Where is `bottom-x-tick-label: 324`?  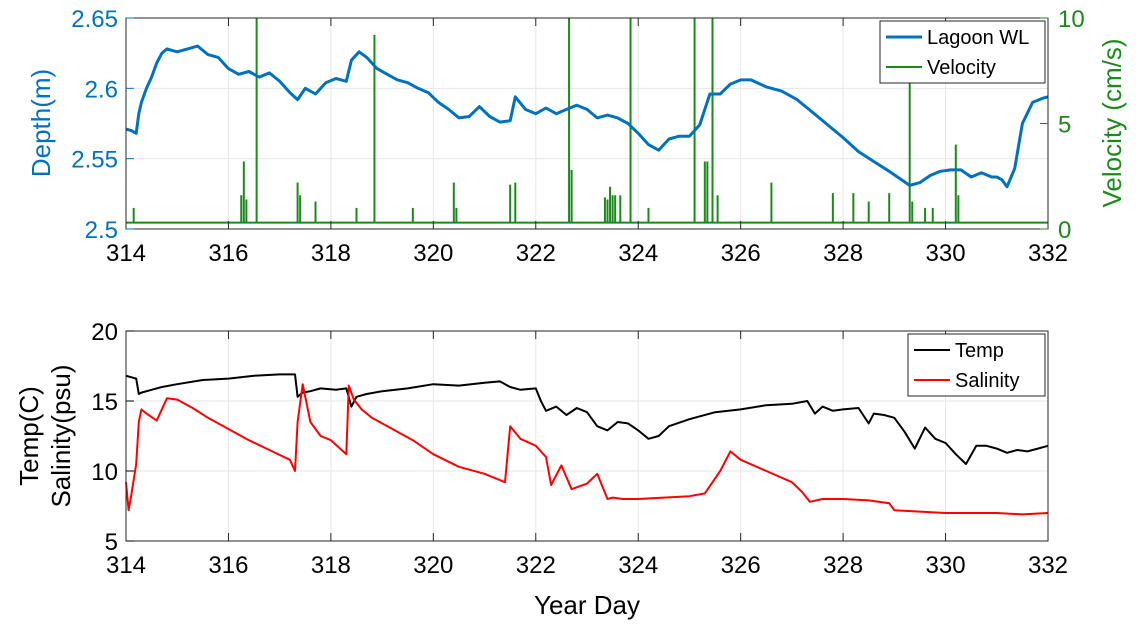 bottom-x-tick-label: 324 is located at coordinates (638, 565).